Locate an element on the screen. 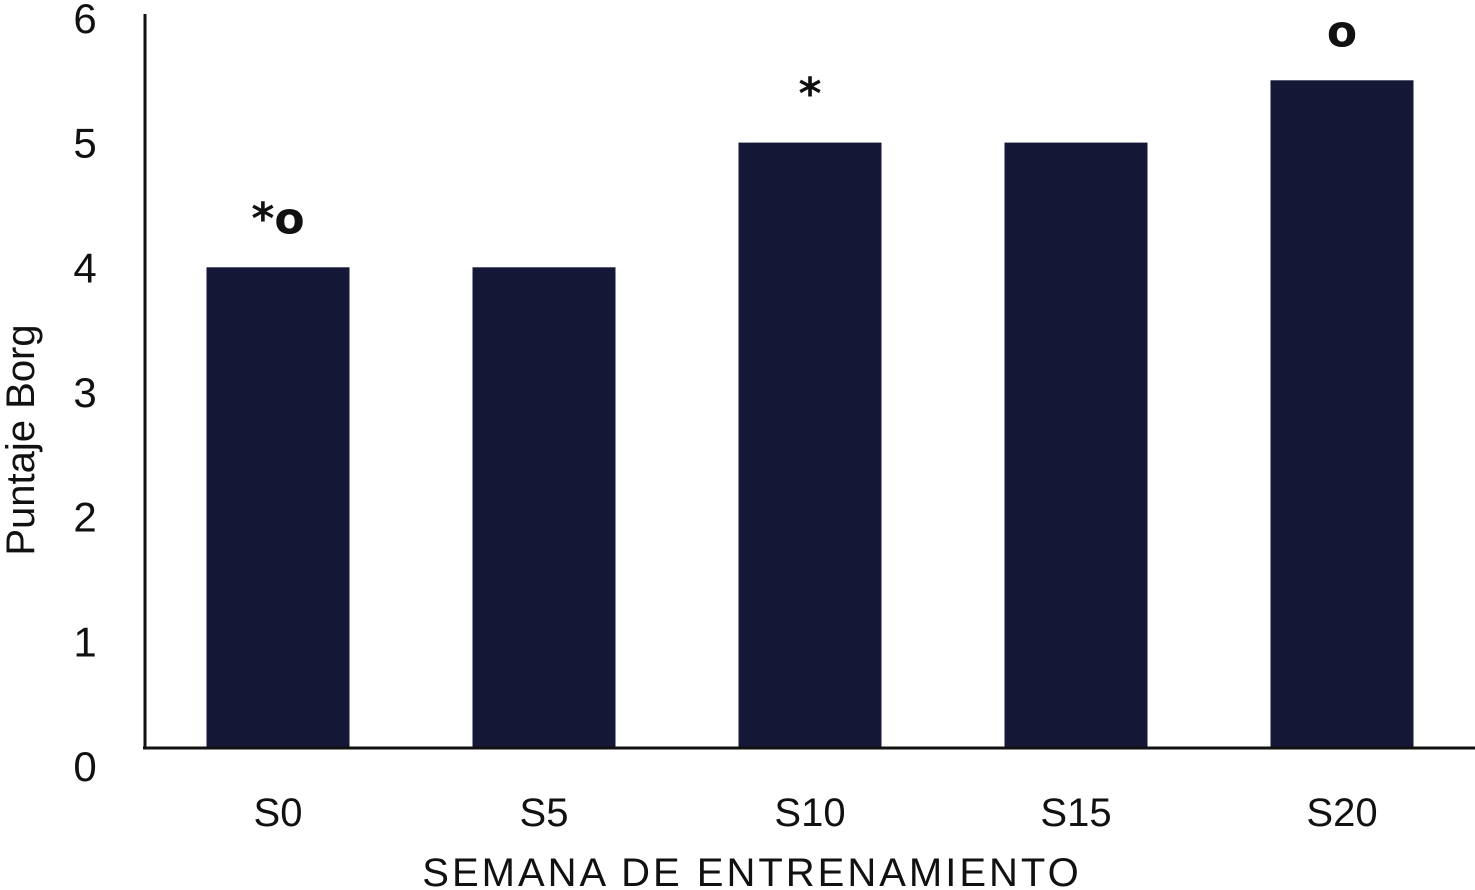 The width and height of the screenshot is (1475, 890). y-tick-labels: 0 1 2 3 4 5 6 is located at coordinates (84, 395).